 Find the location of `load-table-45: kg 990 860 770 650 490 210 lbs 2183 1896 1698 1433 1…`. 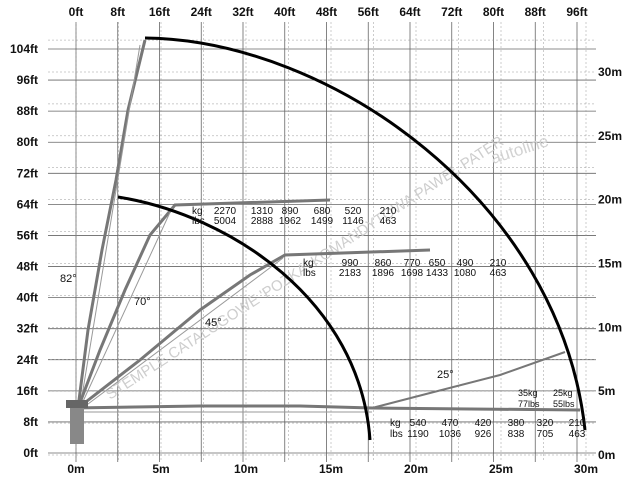

load-table-45: kg 990 860 770 650 490 210 lbs 2183 1896 1698 1433 1… is located at coordinates (405, 268).